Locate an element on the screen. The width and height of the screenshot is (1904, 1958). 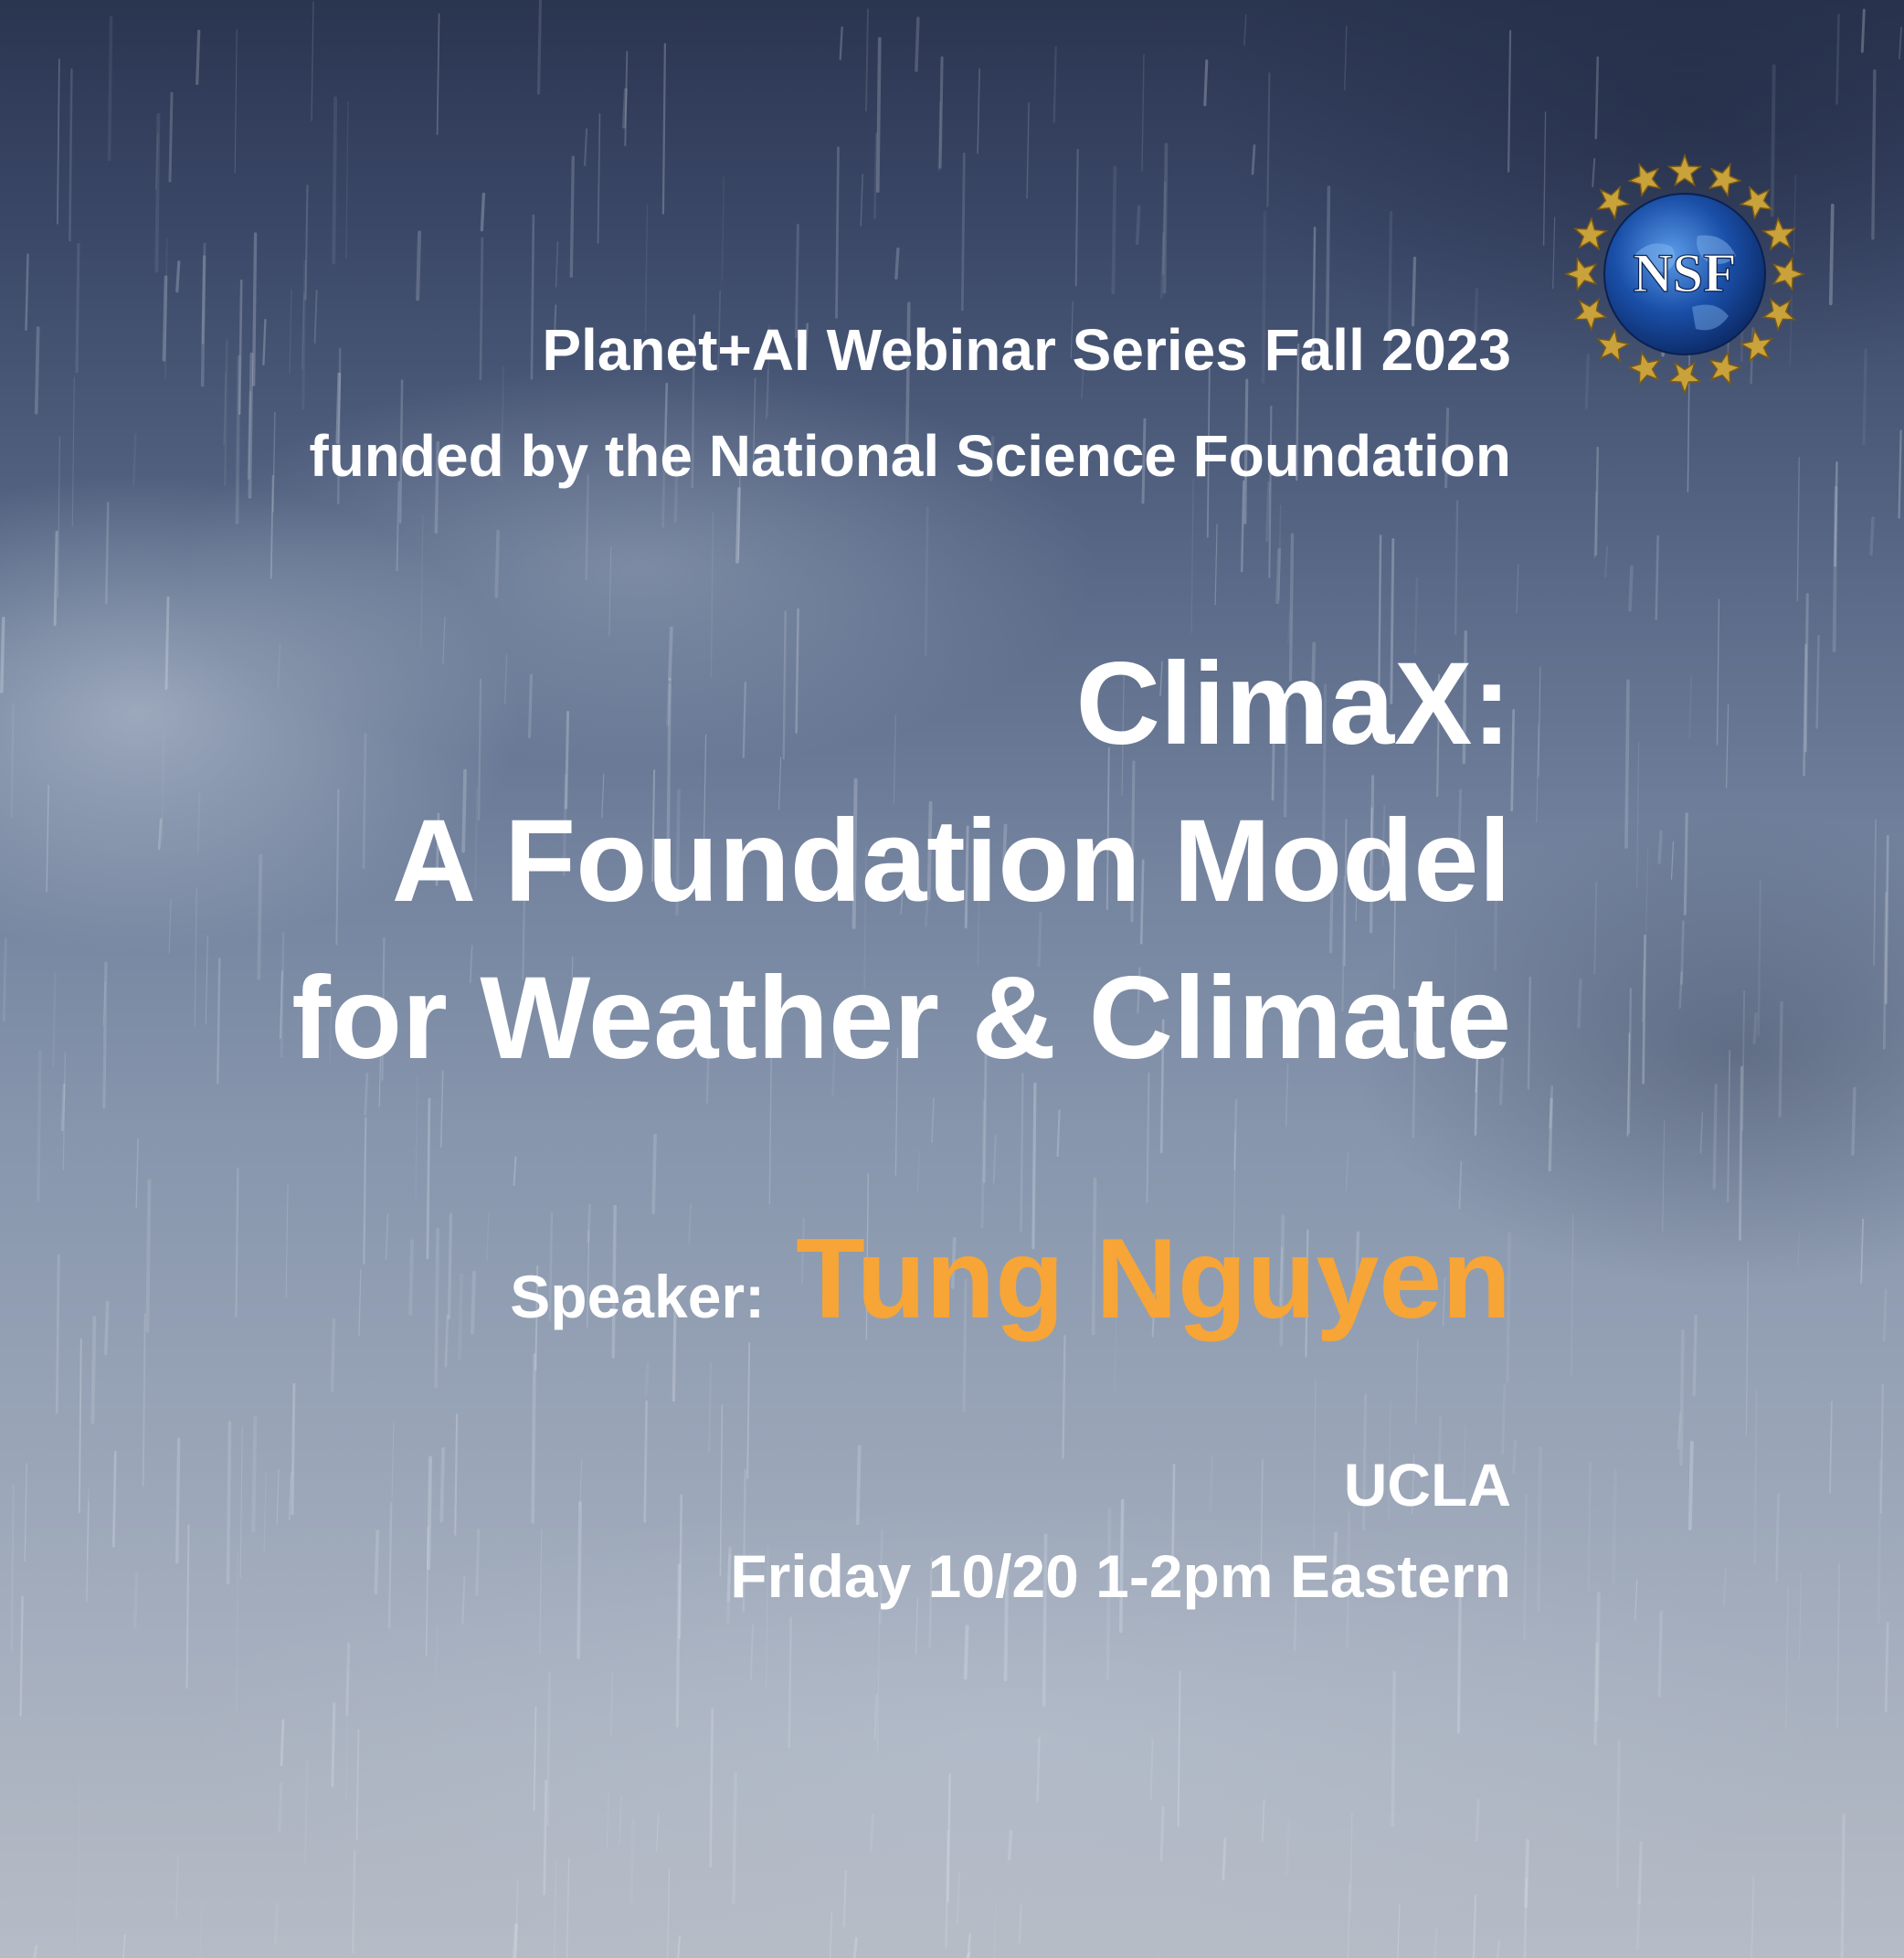
talk-title-line-1: ClimaX: is located at coordinates (1293, 704).